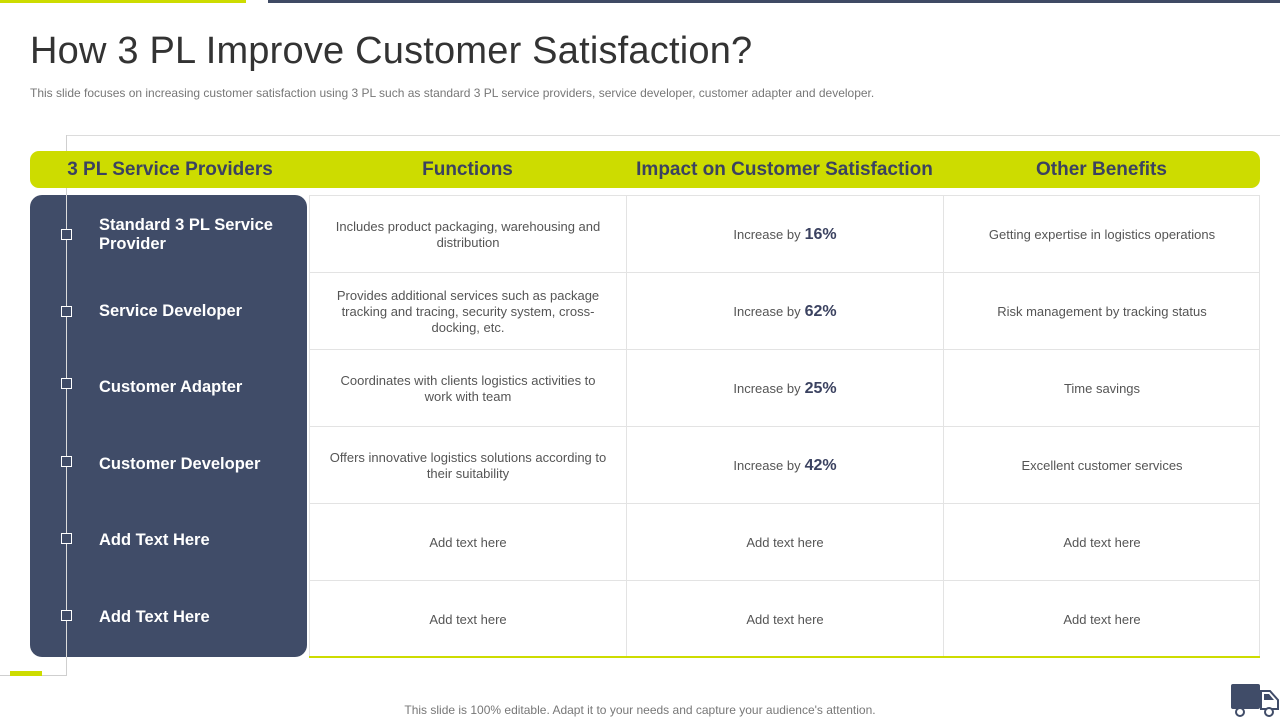 This screenshot has height=720, width=1280. I want to click on provider-standard-3pl: Standard 3 PL Service Provider, so click(186, 234).